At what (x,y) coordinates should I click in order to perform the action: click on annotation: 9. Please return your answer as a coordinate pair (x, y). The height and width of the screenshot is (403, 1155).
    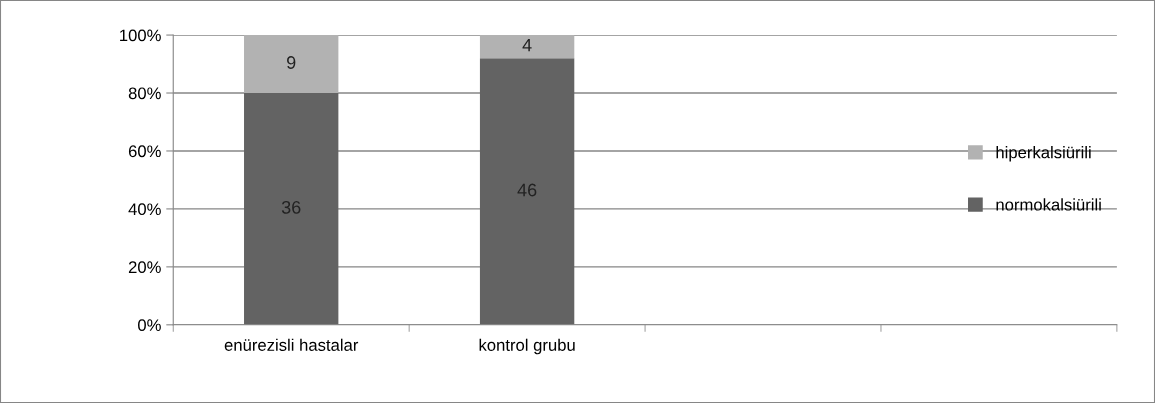
    Looking at the image, I should click on (291, 62).